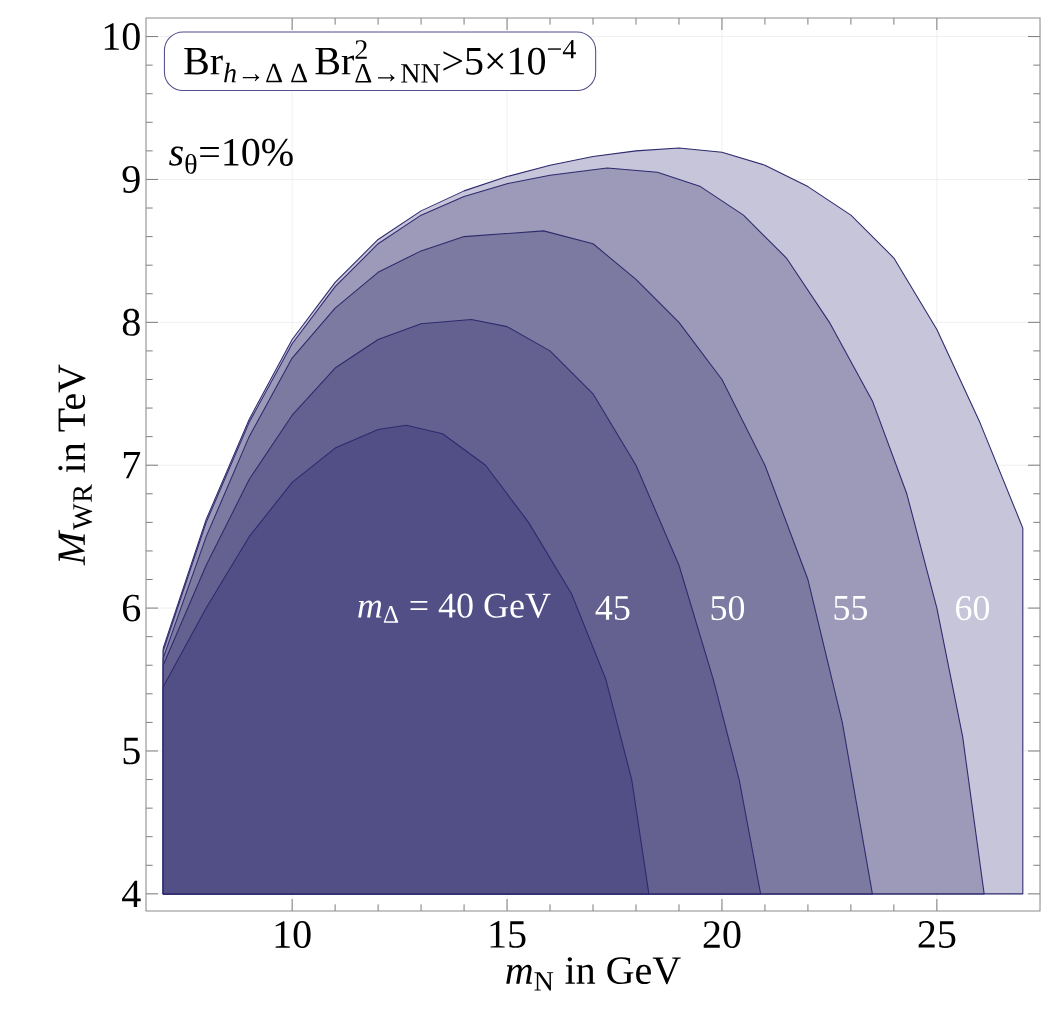  I want to click on series-label: 60, so click(973, 608).